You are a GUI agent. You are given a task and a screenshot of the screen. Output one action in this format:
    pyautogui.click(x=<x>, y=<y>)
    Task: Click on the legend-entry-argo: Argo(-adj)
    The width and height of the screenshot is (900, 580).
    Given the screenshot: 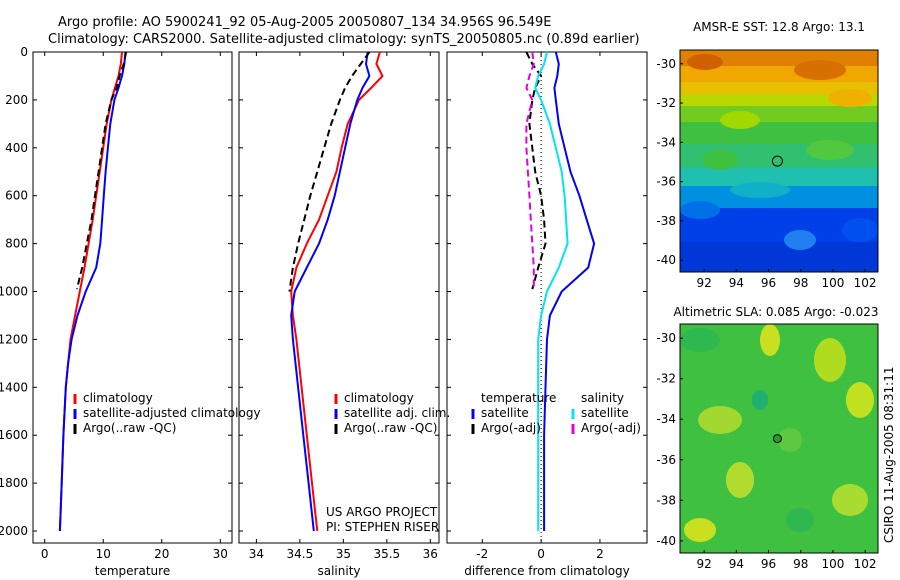 What is the action you would take?
    pyautogui.click(x=511, y=428)
    